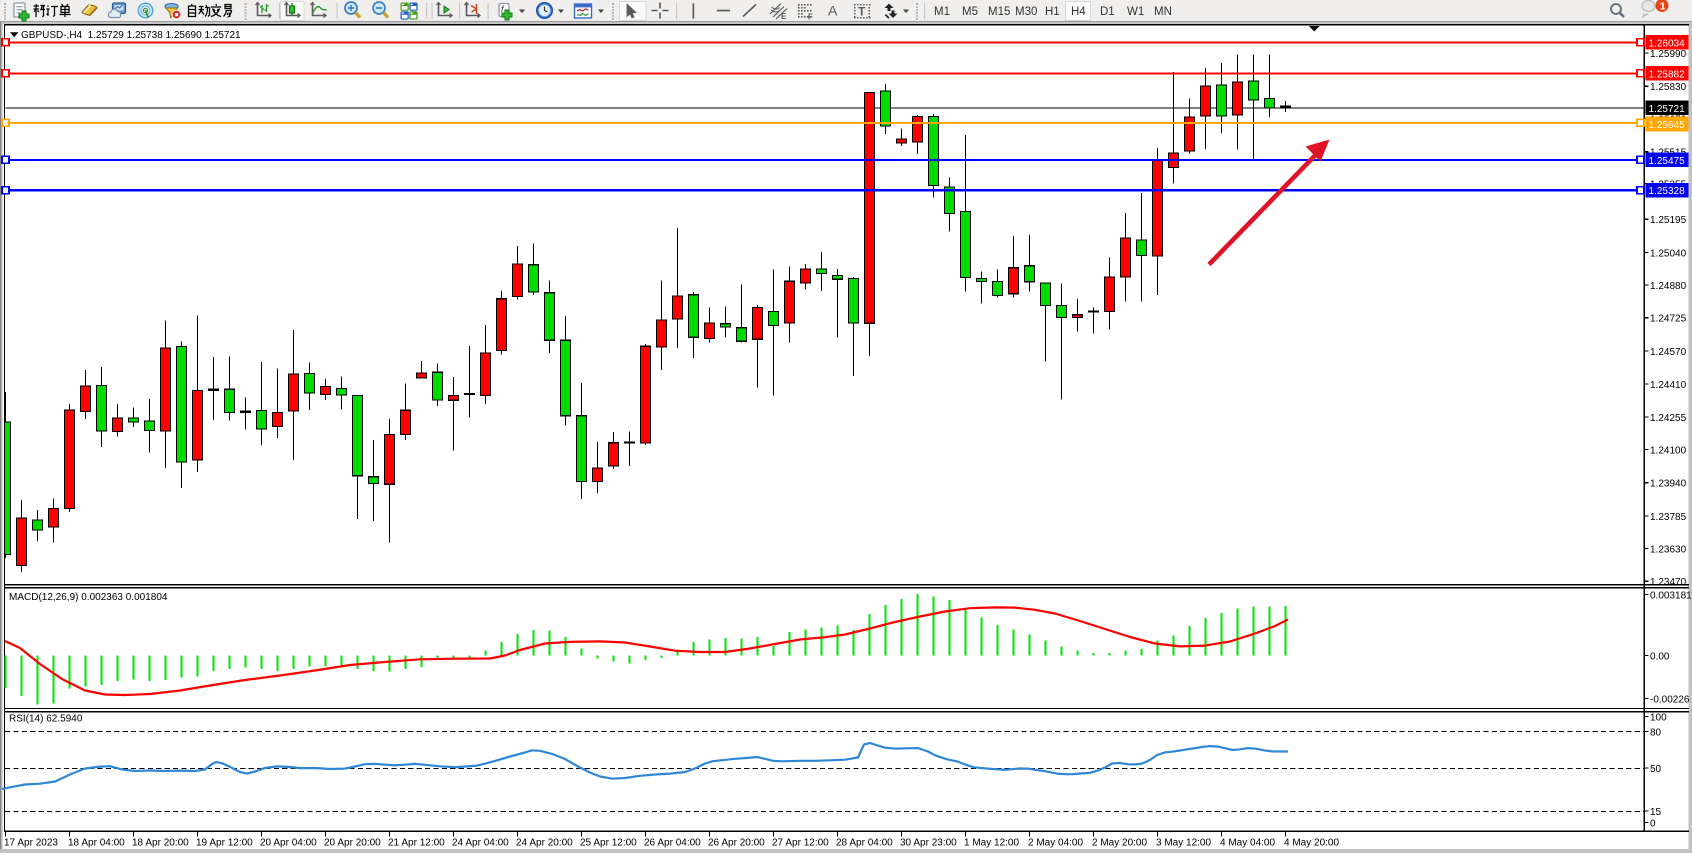 Image resolution: width=1692 pixels, height=853 pixels. Describe the element at coordinates (416, 843) in the screenshot. I see `svg-text: 21 Apr 12:00` at that location.